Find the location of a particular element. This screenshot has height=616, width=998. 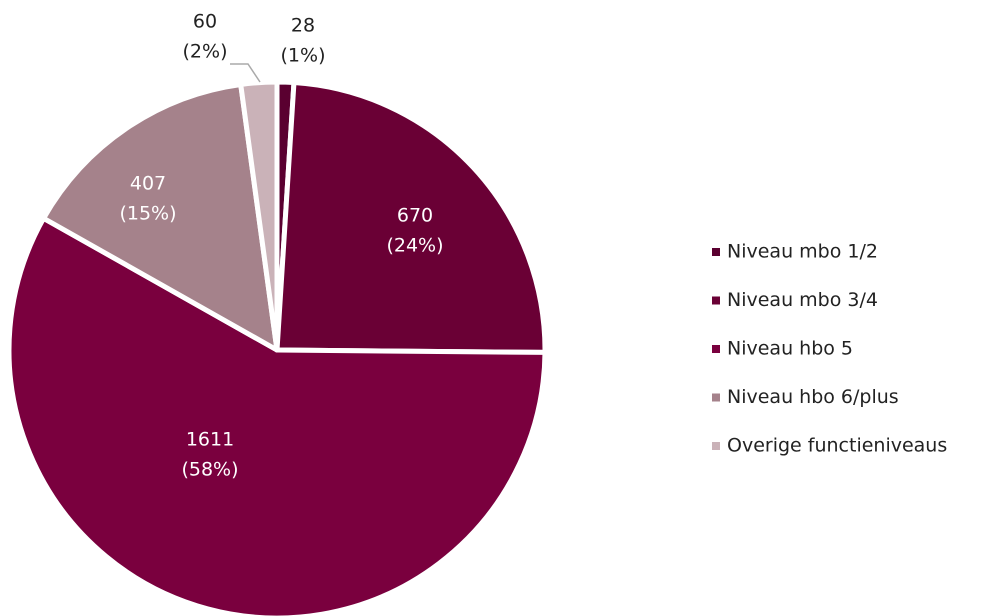

percent-label: (58%) is located at coordinates (209, 470).